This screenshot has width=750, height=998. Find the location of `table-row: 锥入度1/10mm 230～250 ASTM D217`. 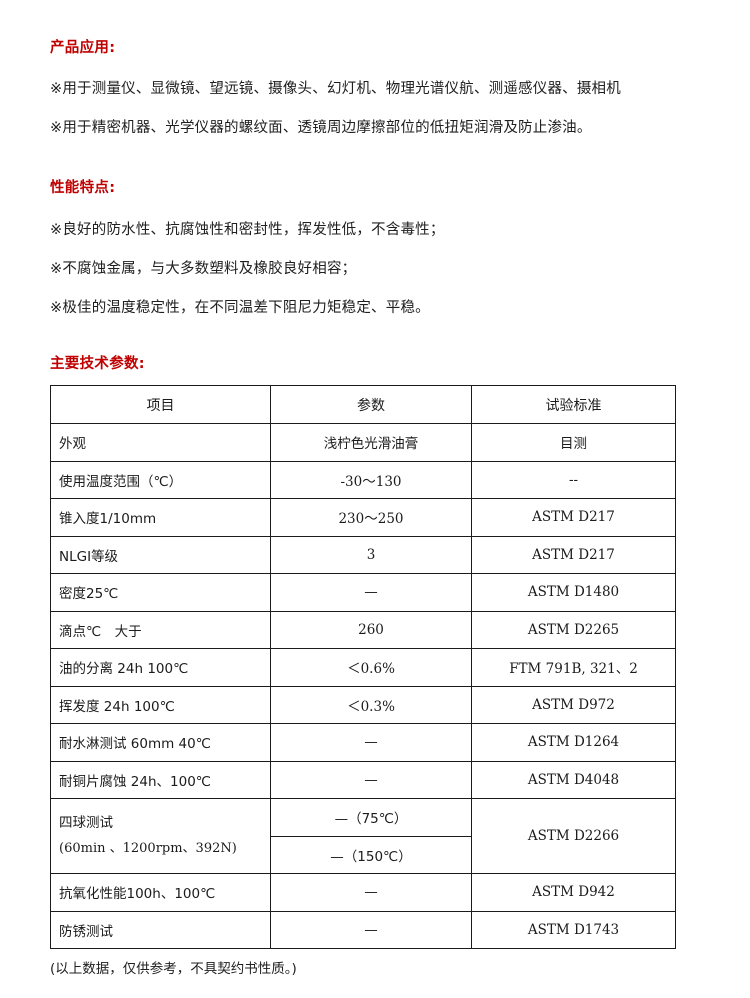

table-row: 锥入度1/10mm 230～250 ASTM D217 is located at coordinates (363, 517).